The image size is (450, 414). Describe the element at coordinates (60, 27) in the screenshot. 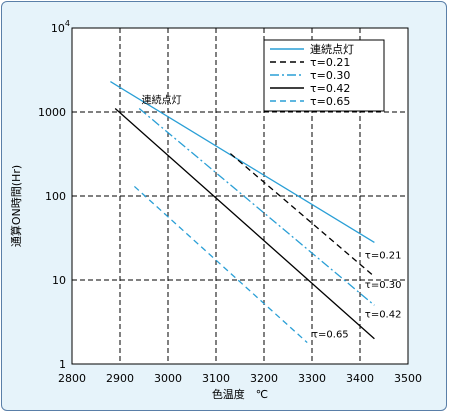

I see `y-tick-label: 10⁴` at that location.